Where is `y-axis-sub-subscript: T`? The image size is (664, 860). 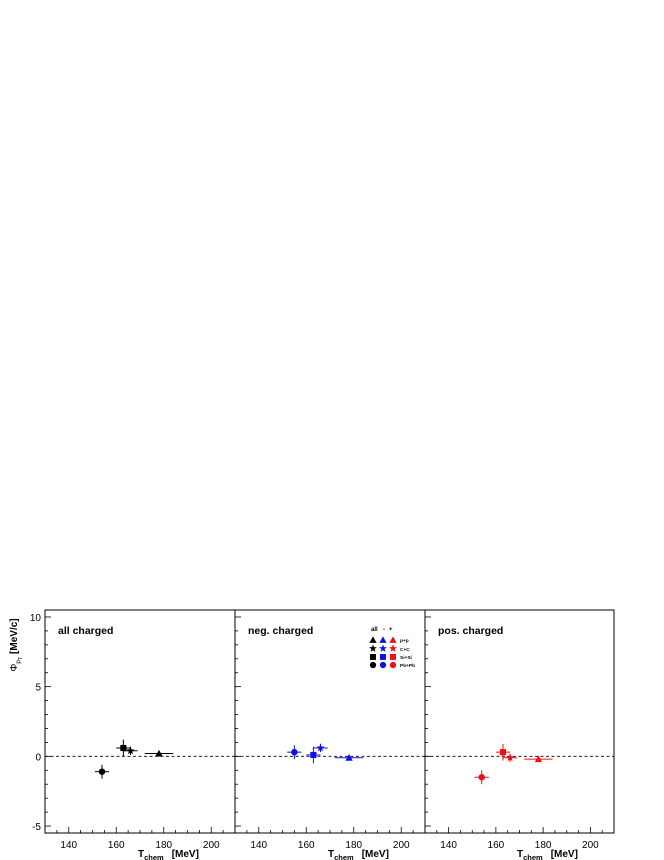 y-axis-sub-subscript: T is located at coordinates (21, 658).